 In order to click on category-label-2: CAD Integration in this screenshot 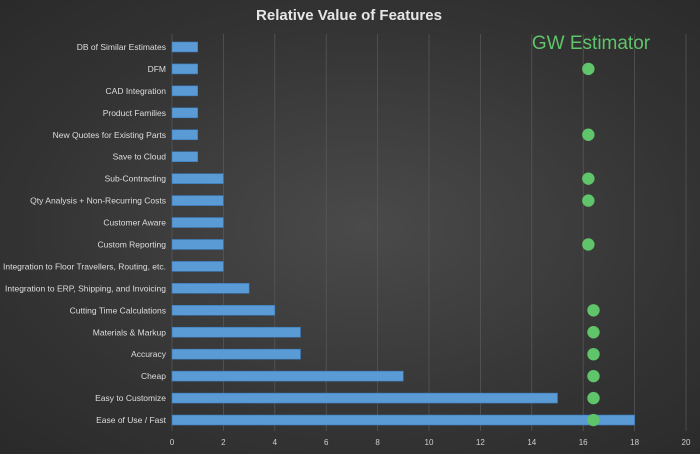, I will do `click(136, 91)`.